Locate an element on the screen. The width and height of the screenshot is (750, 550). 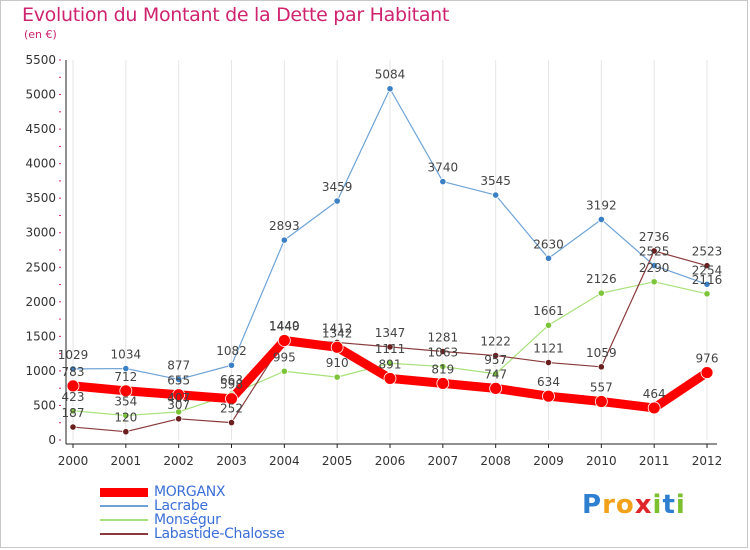
x-tick-label: 2006 is located at coordinates (390, 461).